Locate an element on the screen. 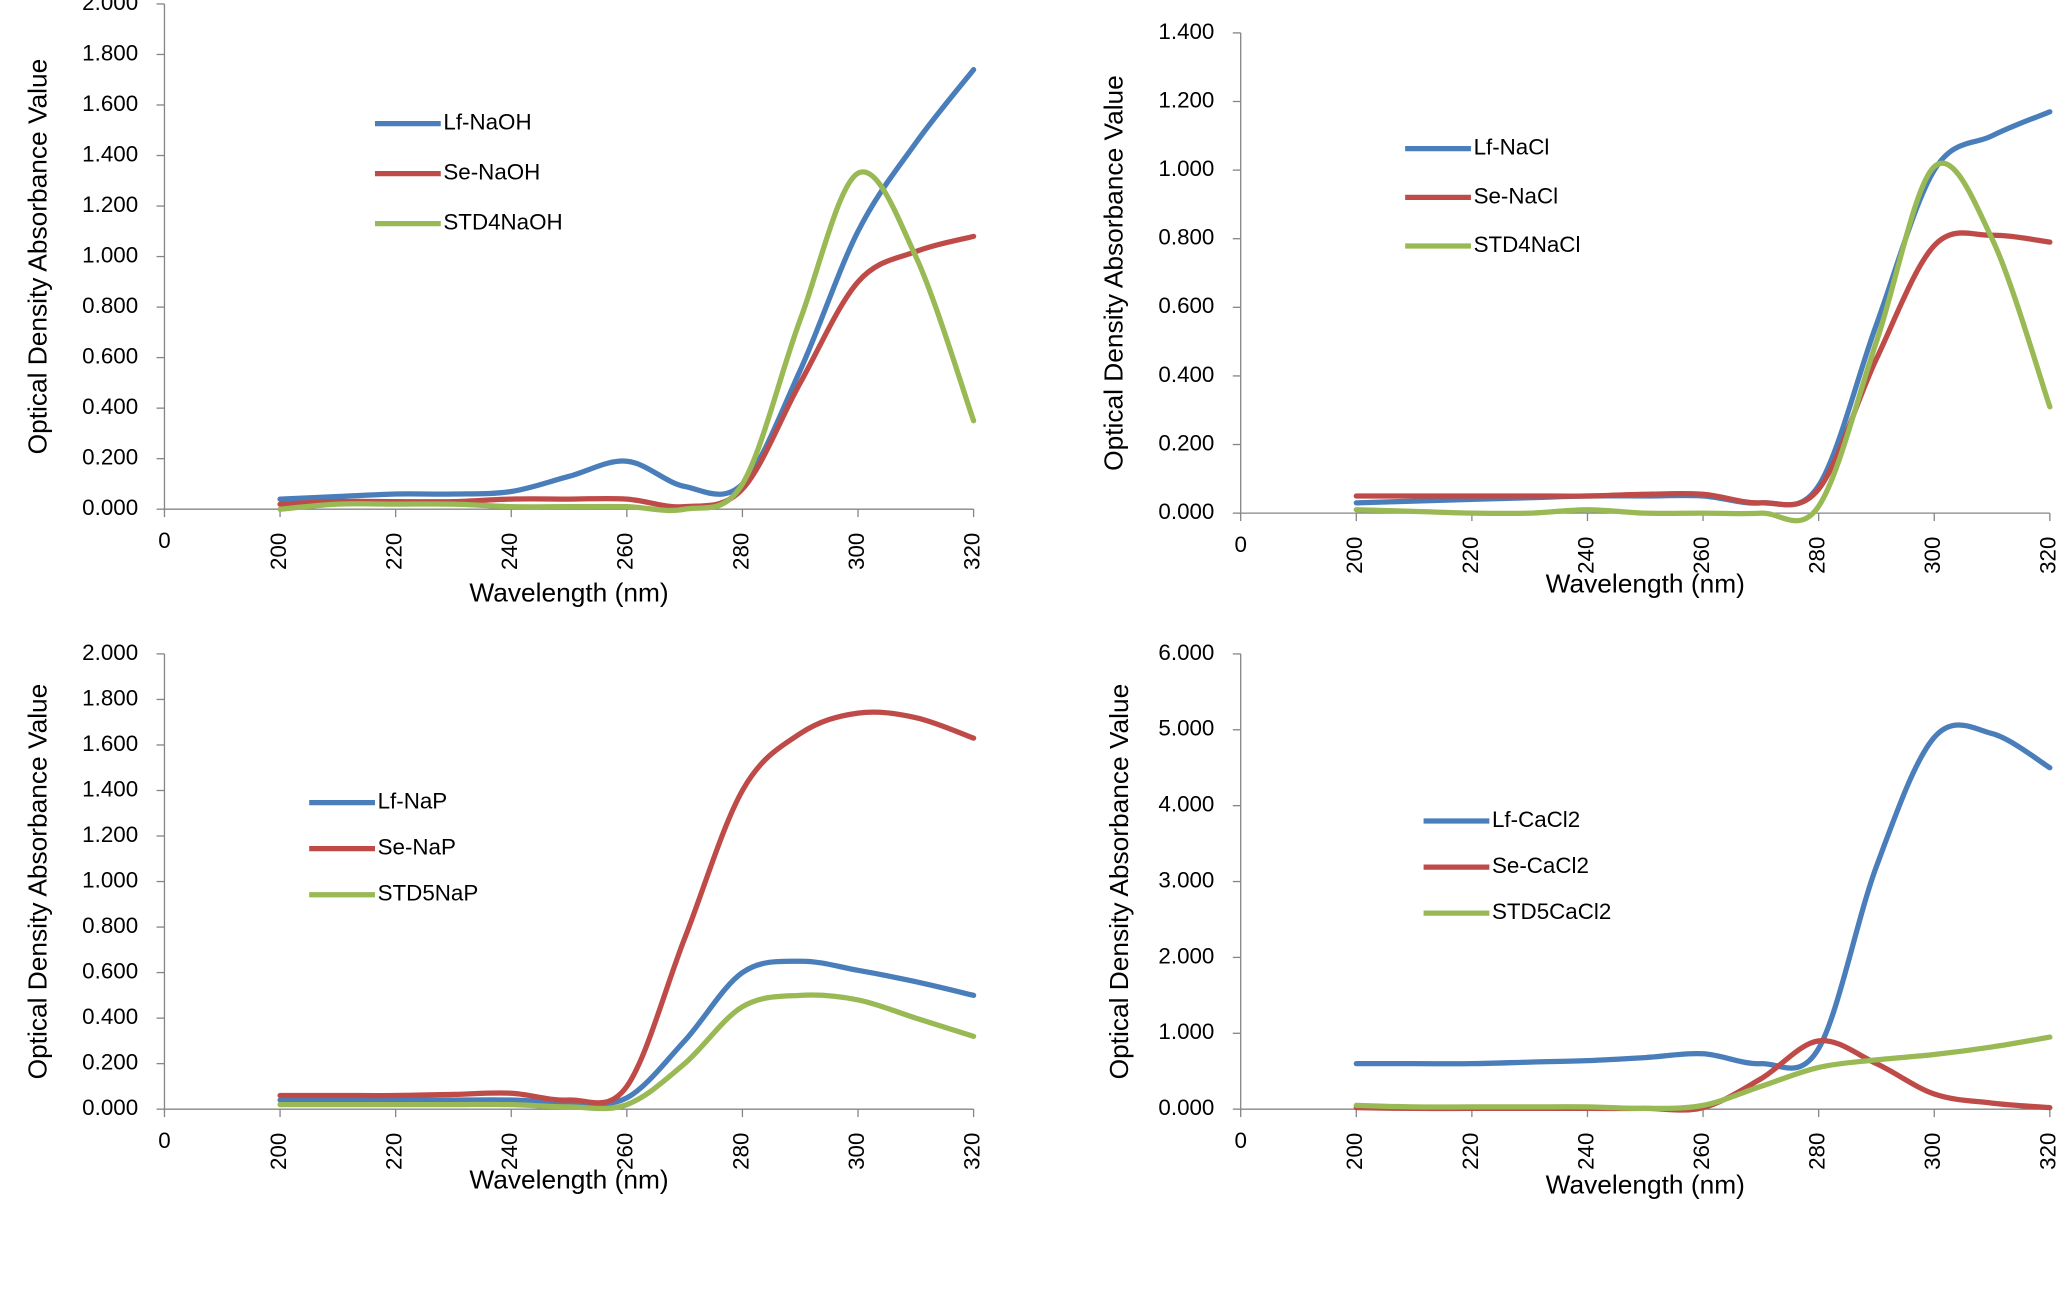  legend-label: STD4NaOH is located at coordinates (502, 222).